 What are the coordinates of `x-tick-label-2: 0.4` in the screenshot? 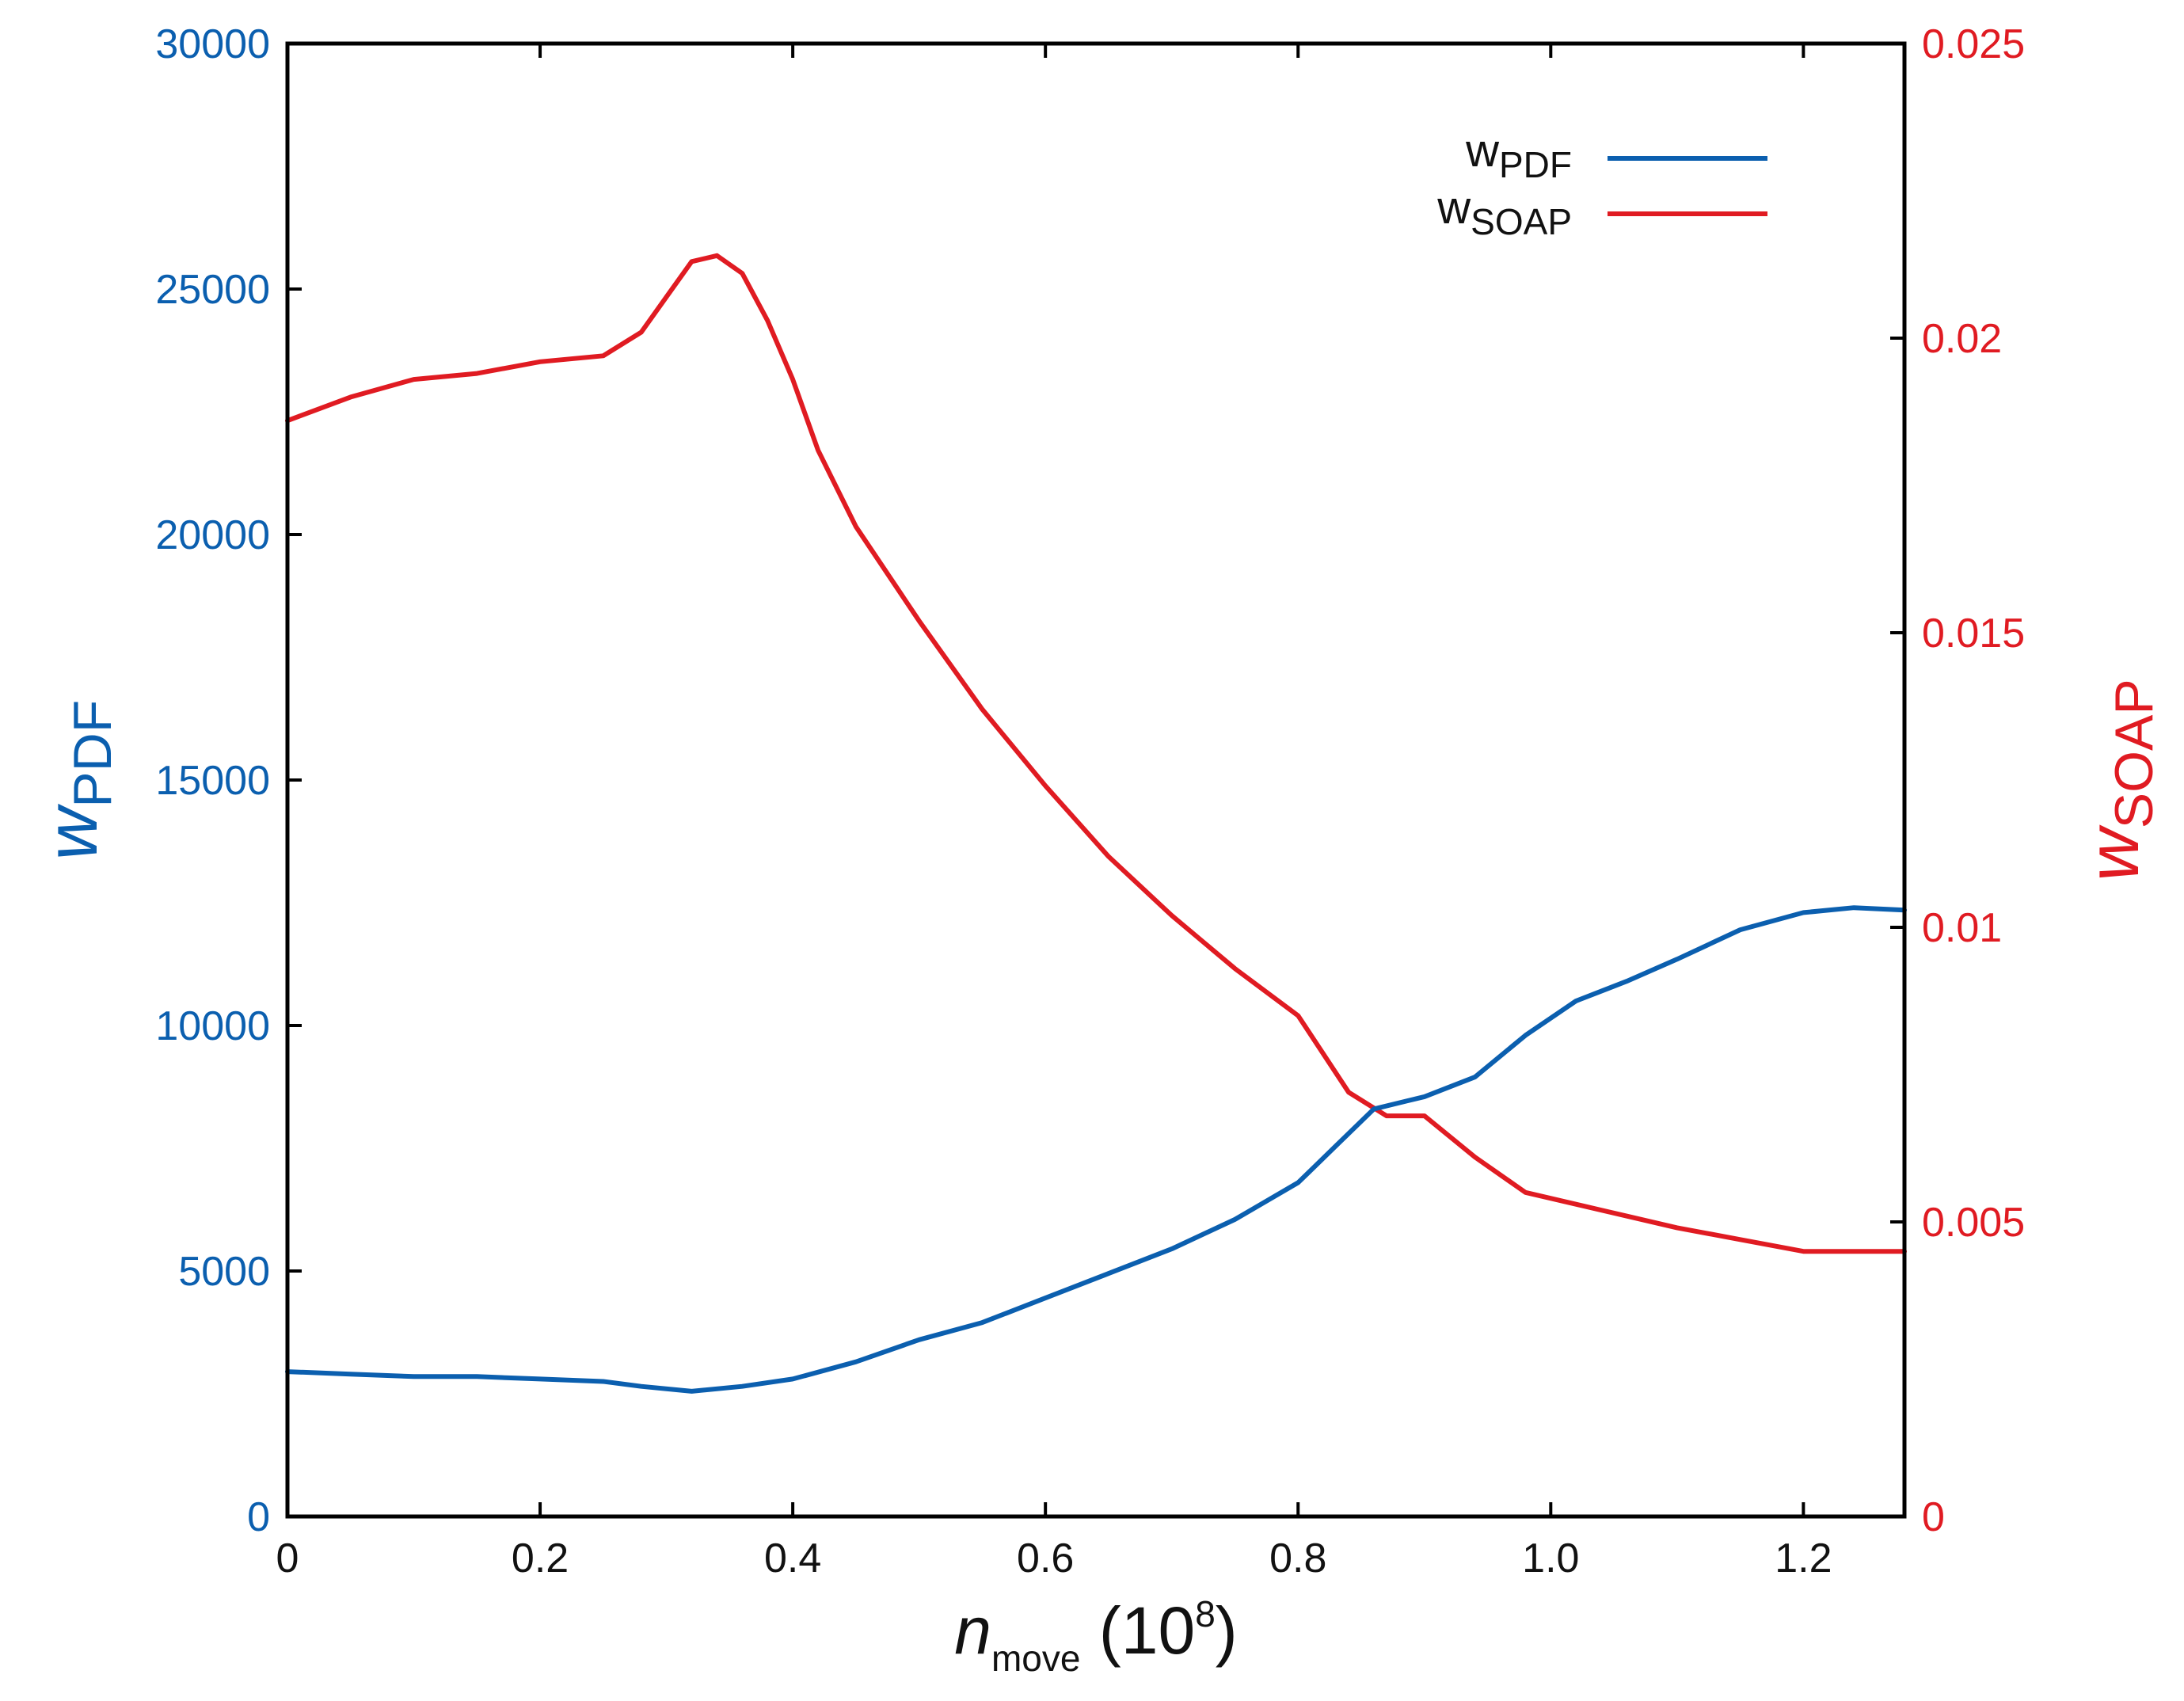 It's located at (792, 1558).